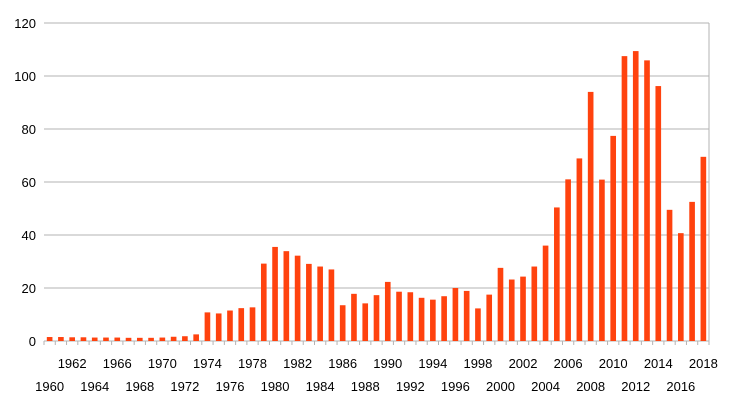 The height and width of the screenshot is (410, 730). Describe the element at coordinates (523, 363) in the screenshot. I see `x-tick-label-row1: 2002` at that location.